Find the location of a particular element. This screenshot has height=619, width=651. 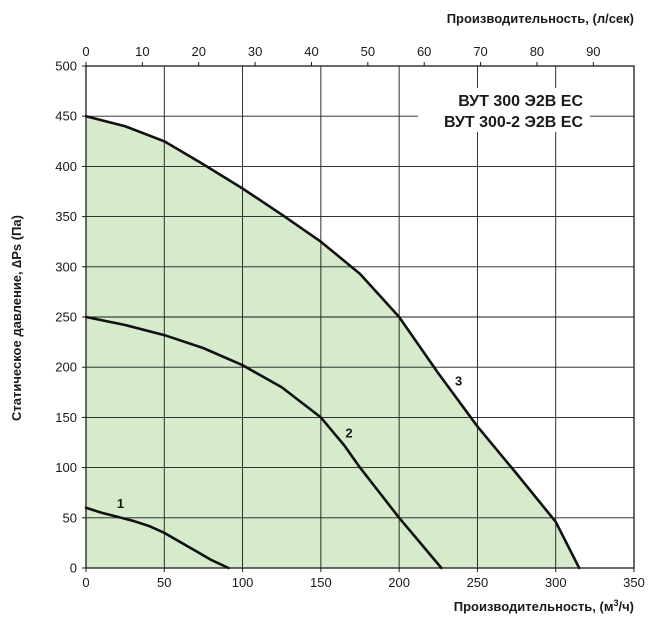

x2-tick-label: 40 is located at coordinates (311, 51).